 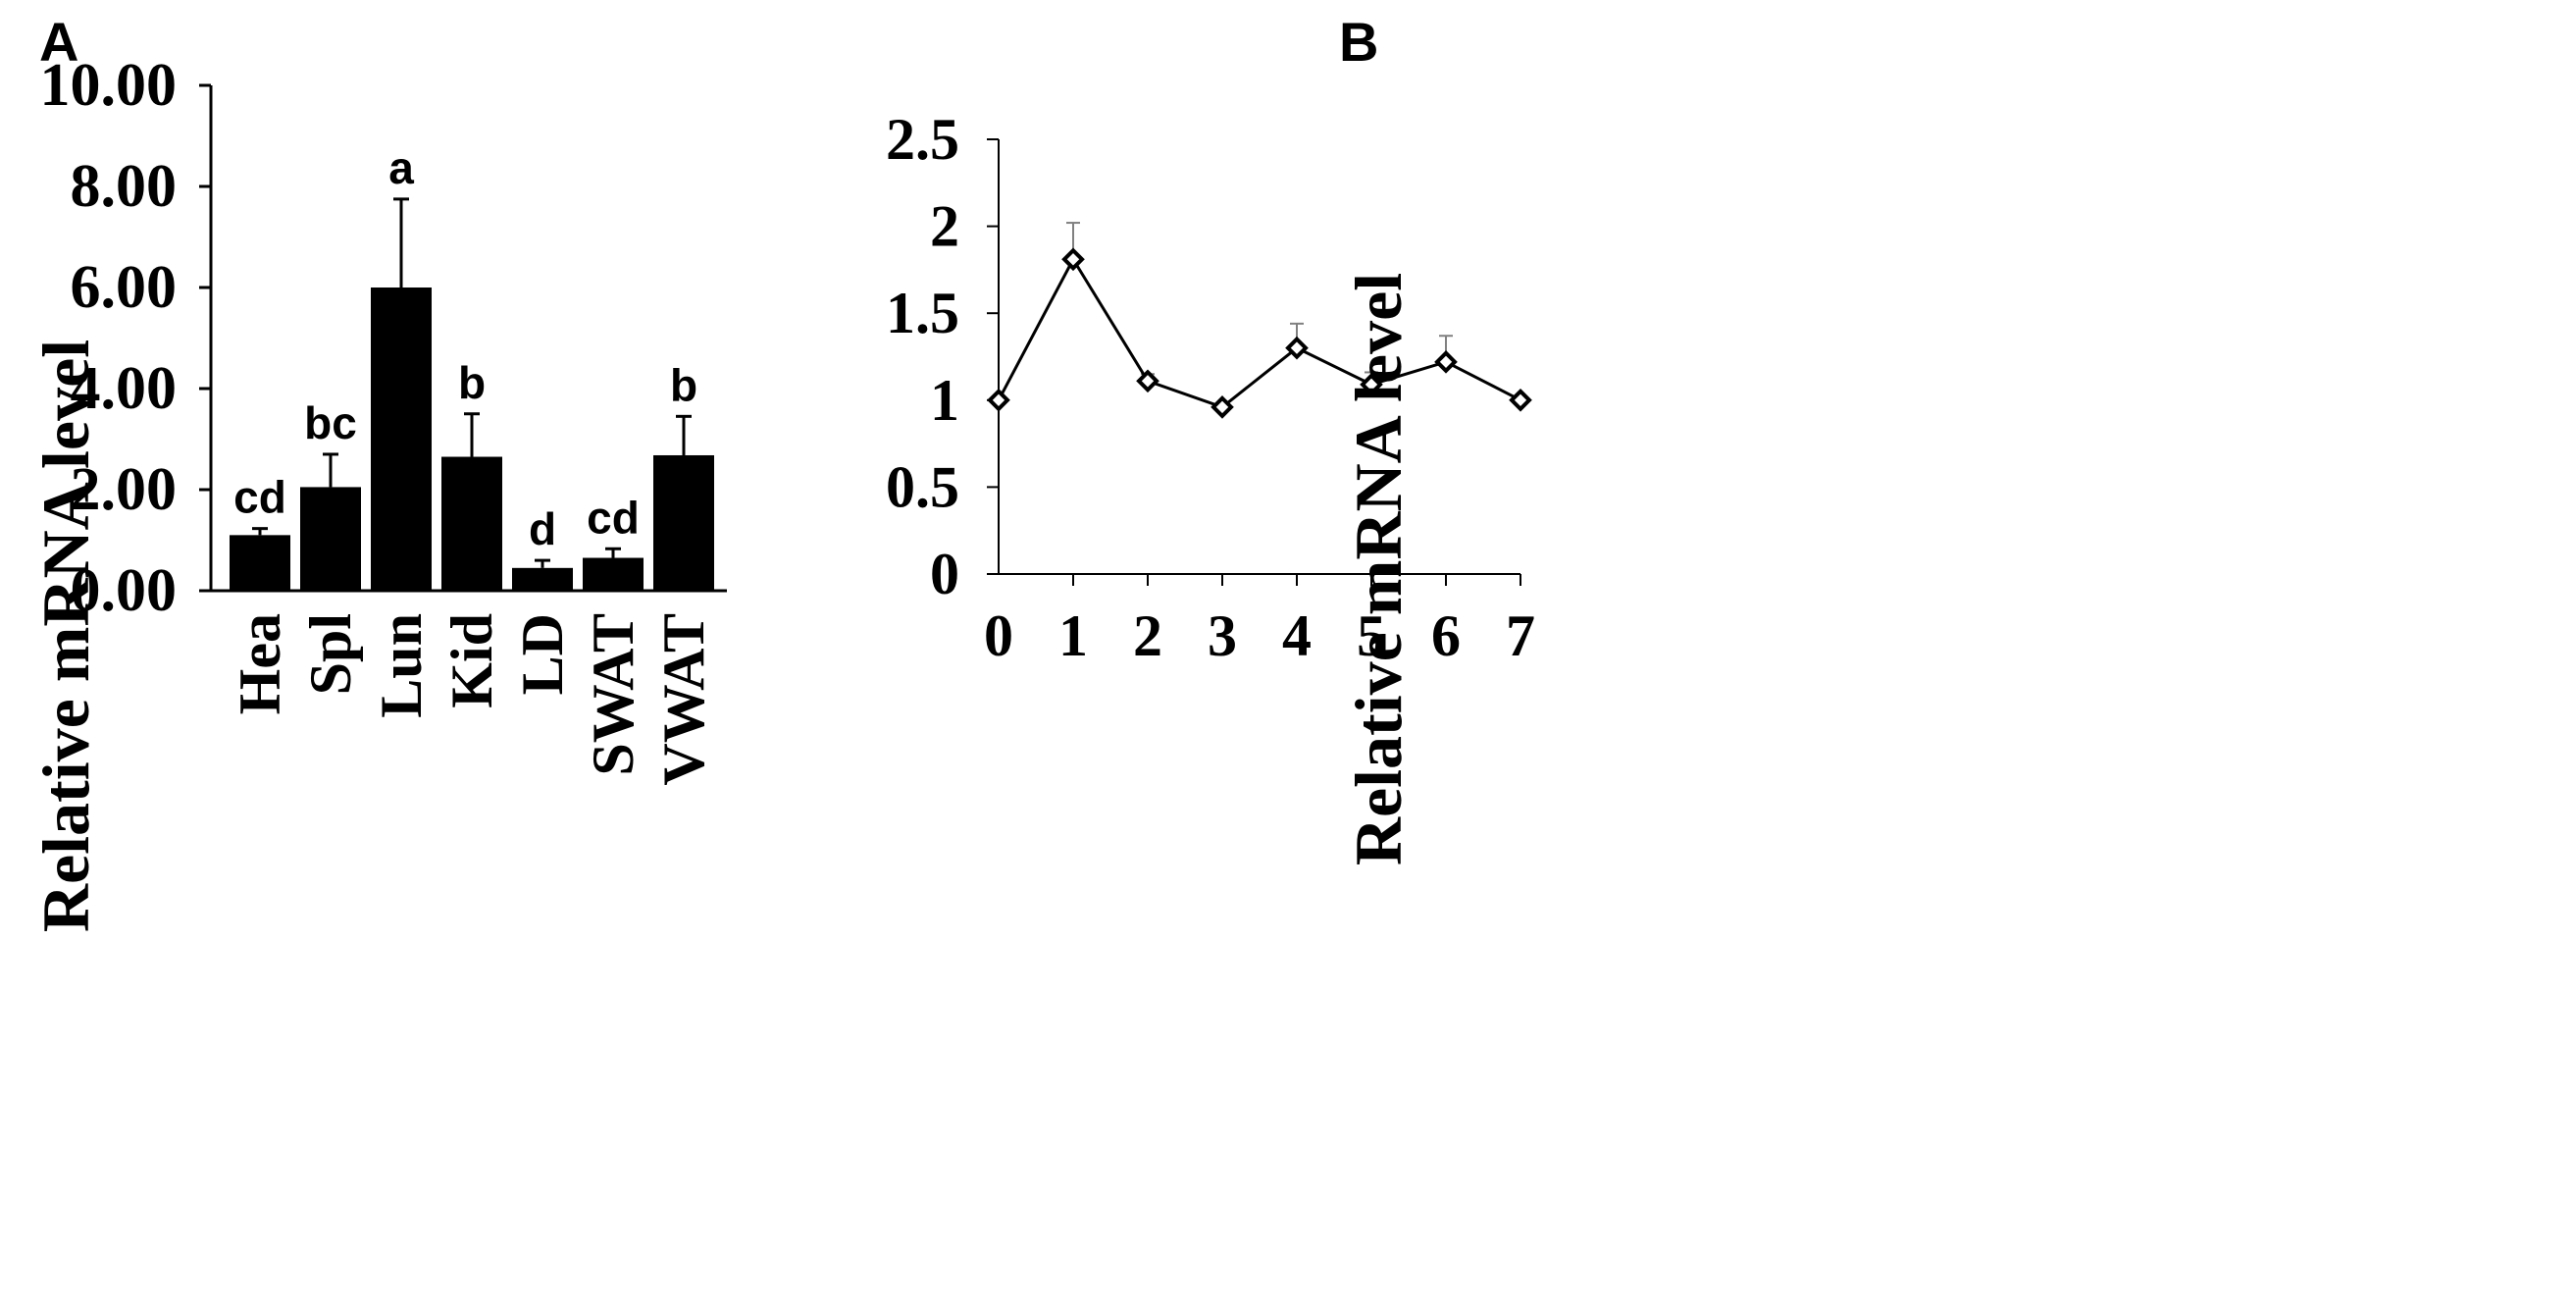 I want to click on chart-b-y-axis-title: Relative mRNA level, so click(x=1378, y=569).